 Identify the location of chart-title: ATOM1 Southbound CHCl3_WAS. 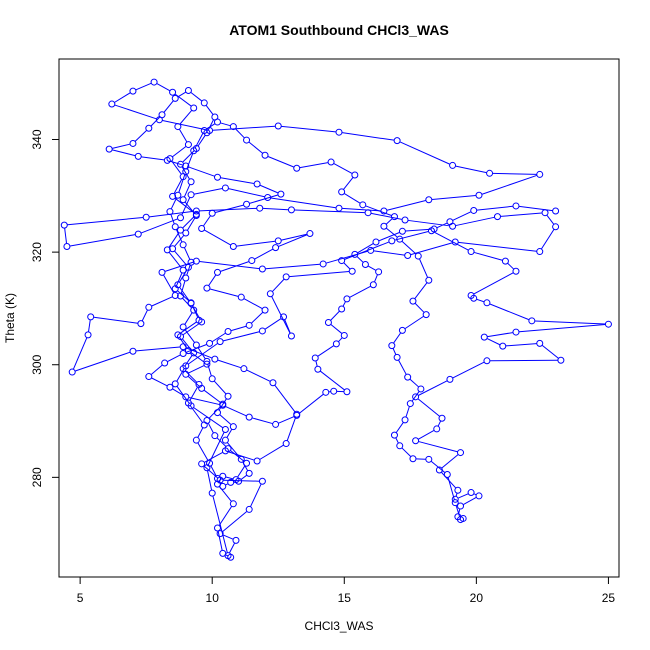
(339, 30).